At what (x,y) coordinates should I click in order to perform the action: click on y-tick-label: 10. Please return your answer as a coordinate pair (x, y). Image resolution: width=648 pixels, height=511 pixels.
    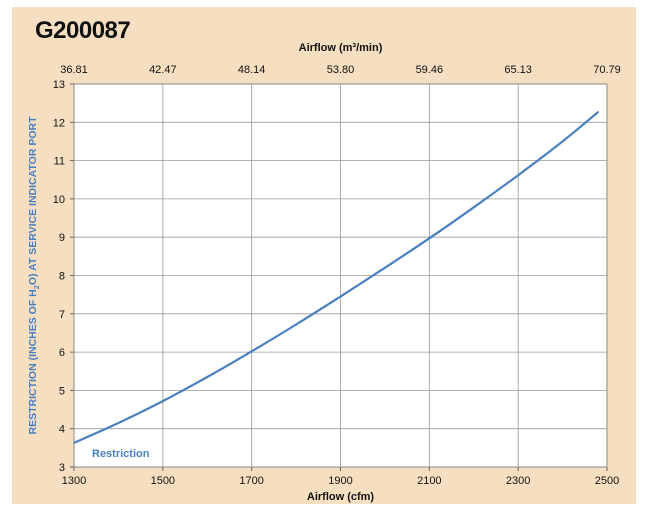
    Looking at the image, I should click on (59, 200).